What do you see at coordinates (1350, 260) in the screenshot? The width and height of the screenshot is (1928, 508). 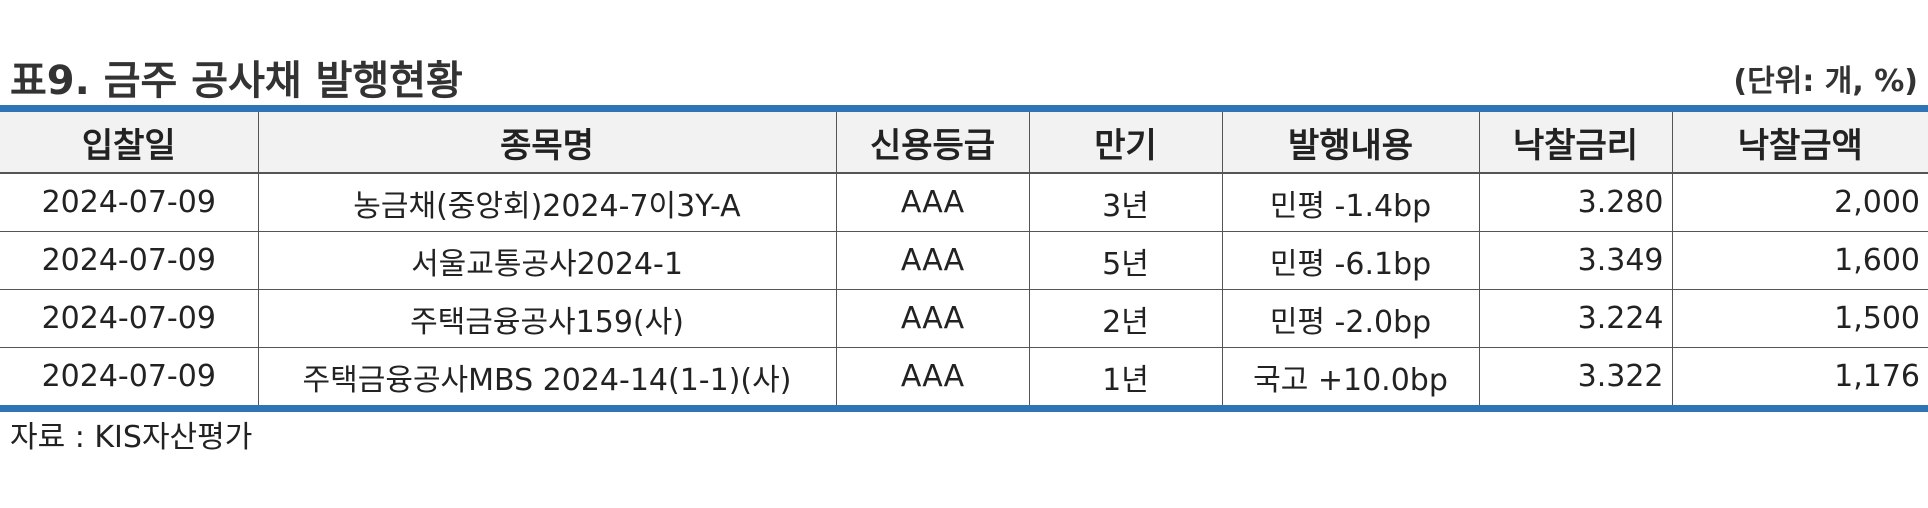 I see `cell-issue-details: 민평 -6.1bp` at bounding box center [1350, 260].